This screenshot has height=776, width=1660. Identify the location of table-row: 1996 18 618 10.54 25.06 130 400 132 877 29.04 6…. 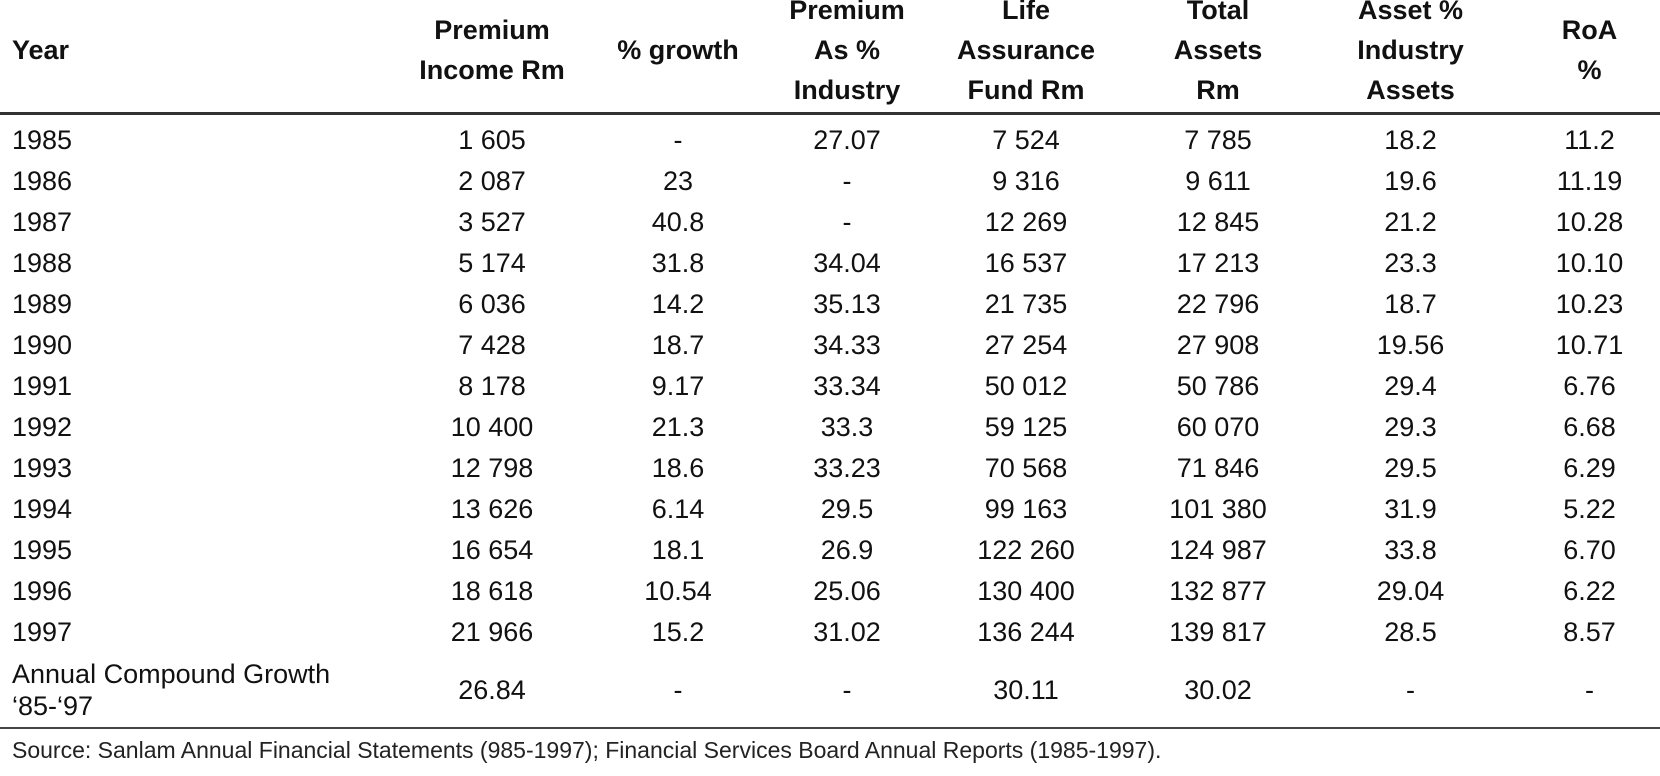
(830, 590).